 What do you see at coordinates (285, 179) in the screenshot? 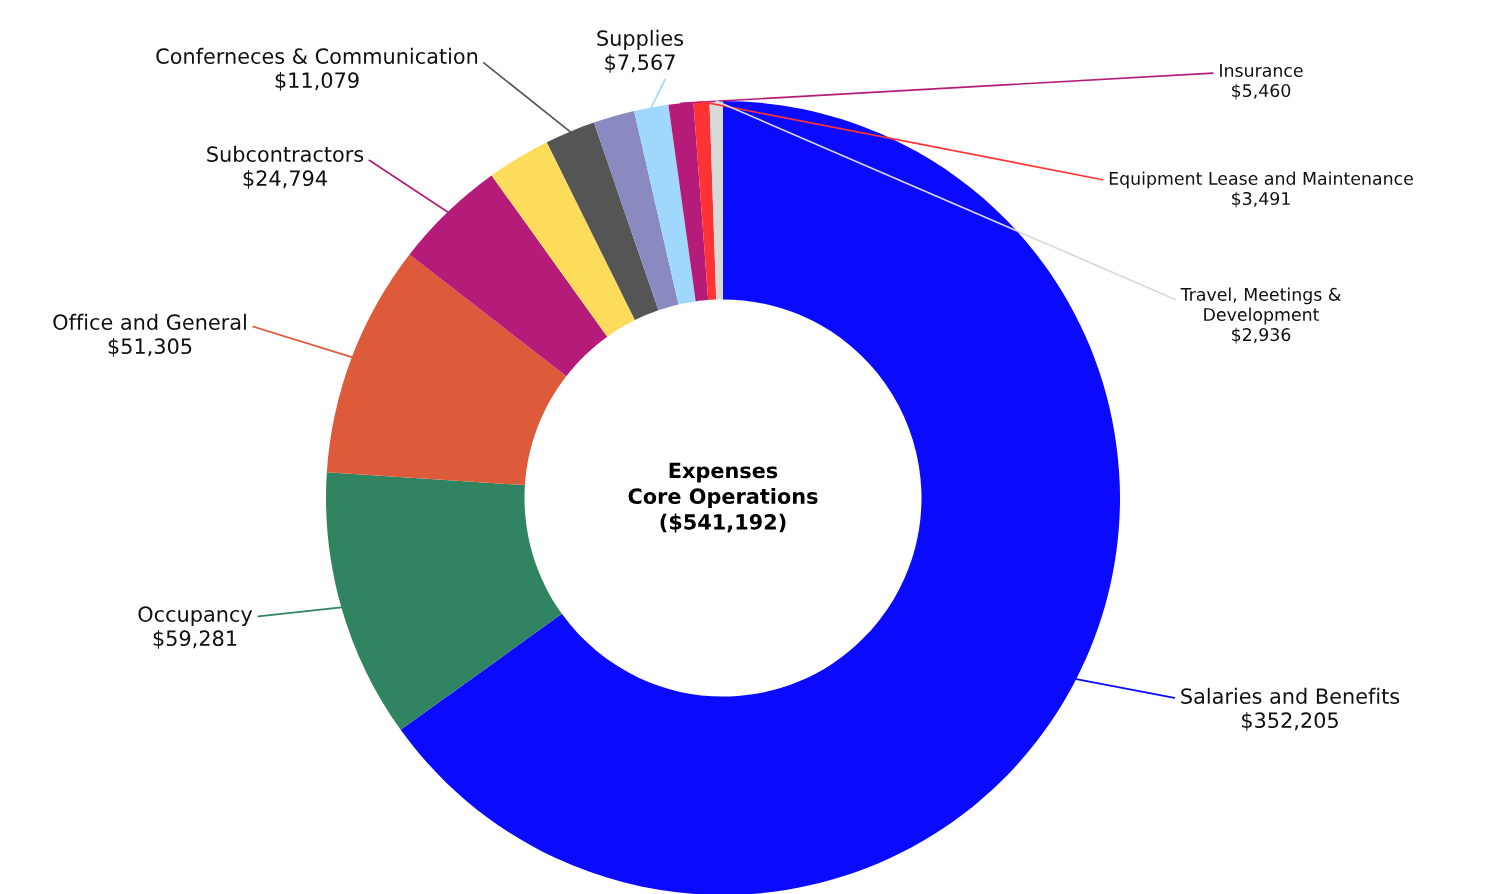
I see `data-label: $24,794` at bounding box center [285, 179].